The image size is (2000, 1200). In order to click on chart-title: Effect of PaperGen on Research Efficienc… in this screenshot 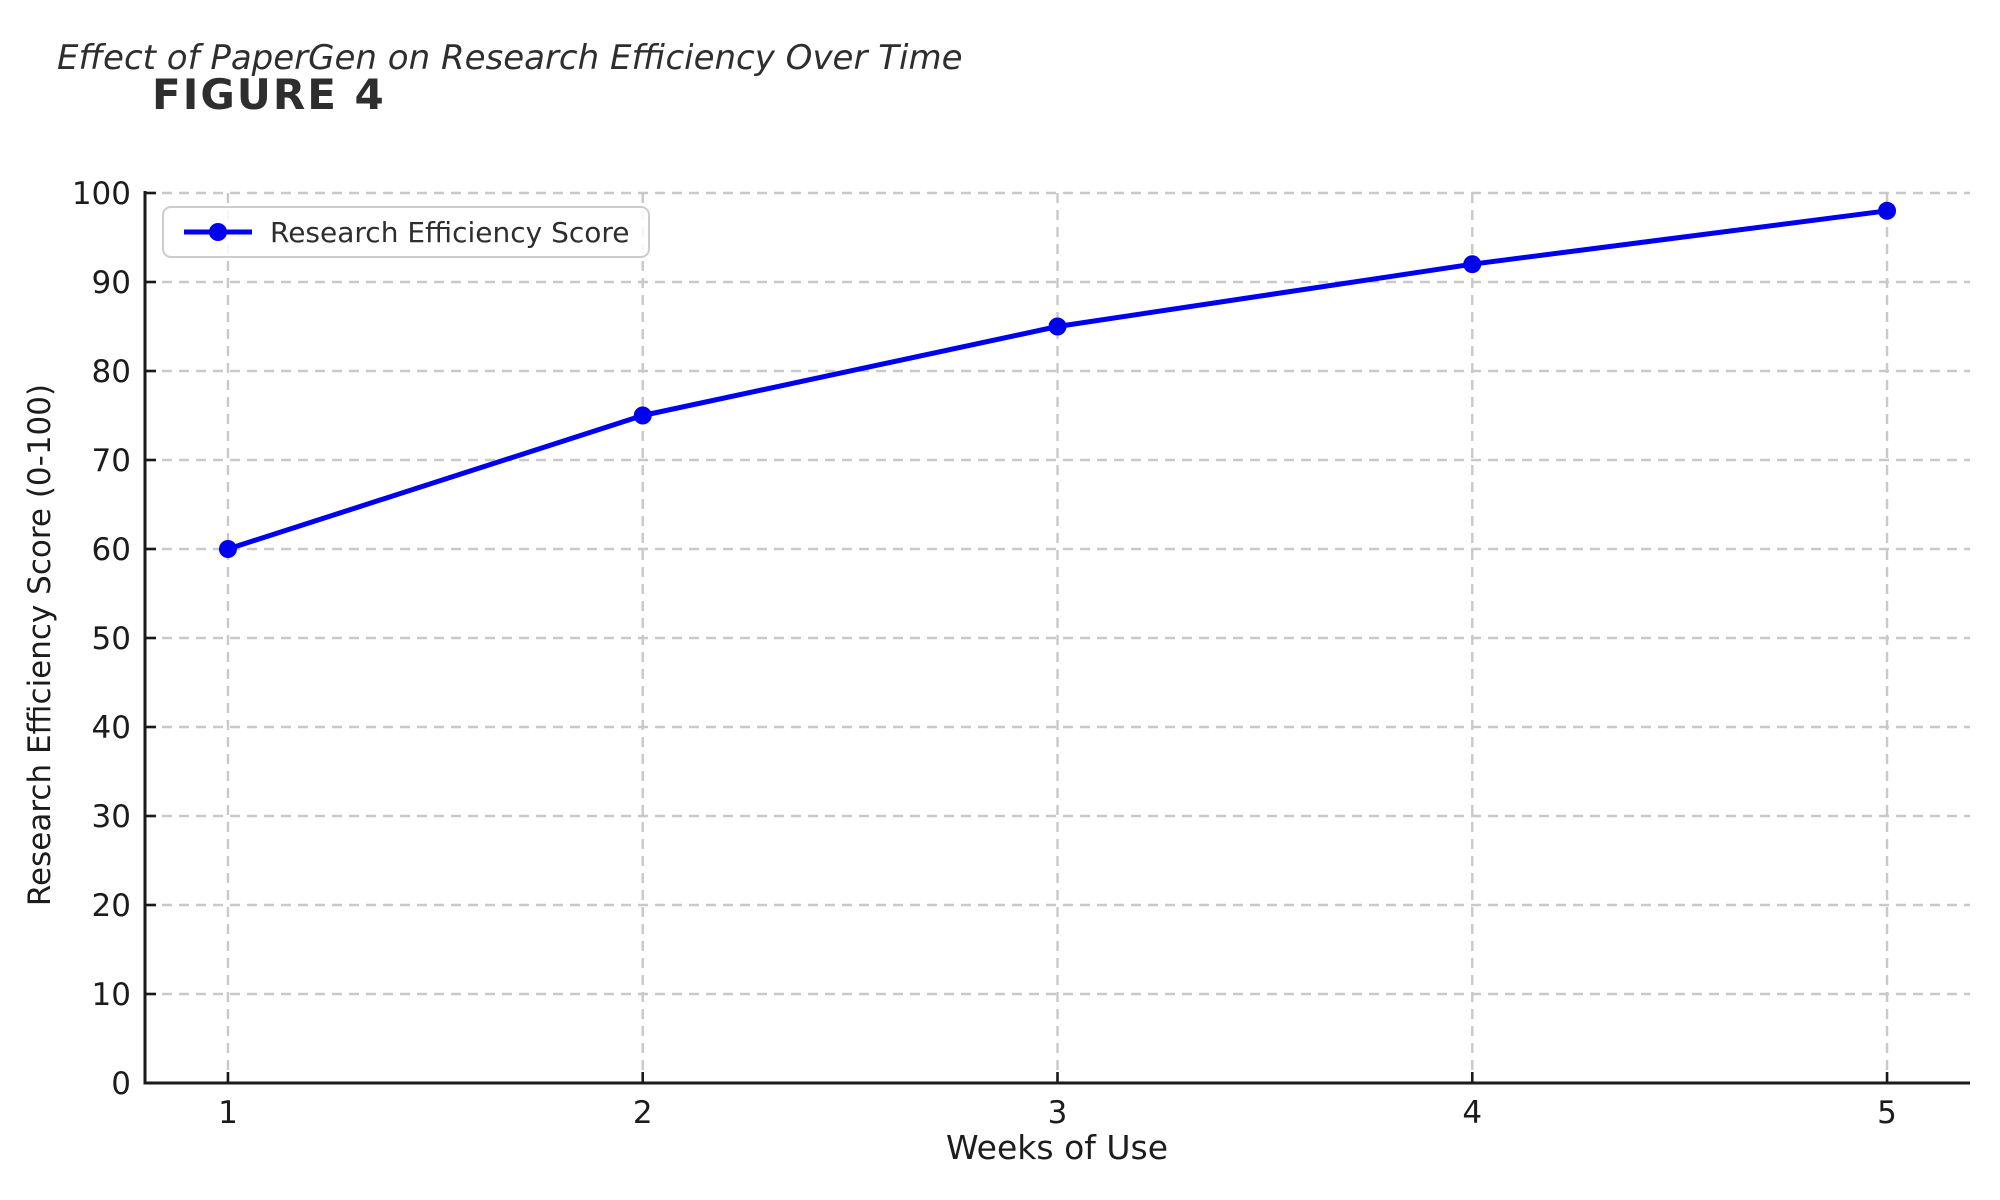, I will do `click(510, 58)`.